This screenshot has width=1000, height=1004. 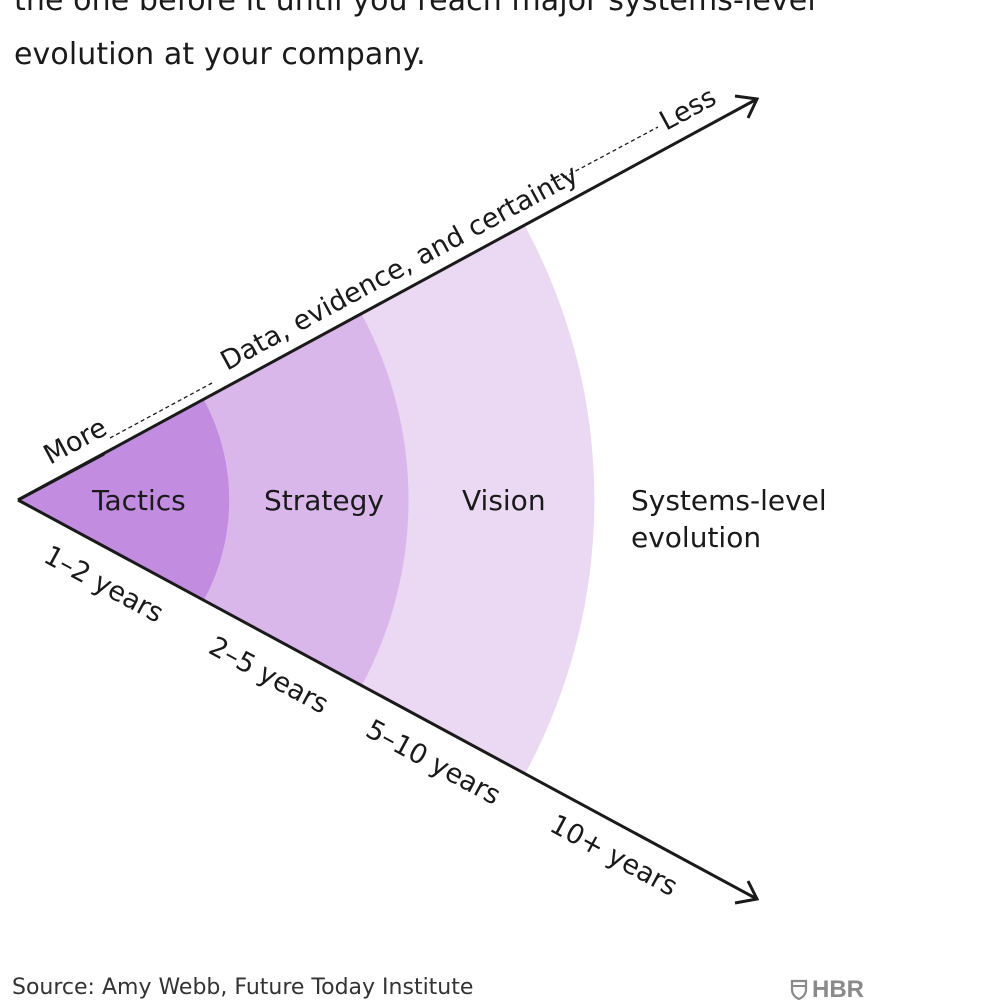 I want to click on zone-label-systems-line1: Systems-level, so click(x=729, y=500).